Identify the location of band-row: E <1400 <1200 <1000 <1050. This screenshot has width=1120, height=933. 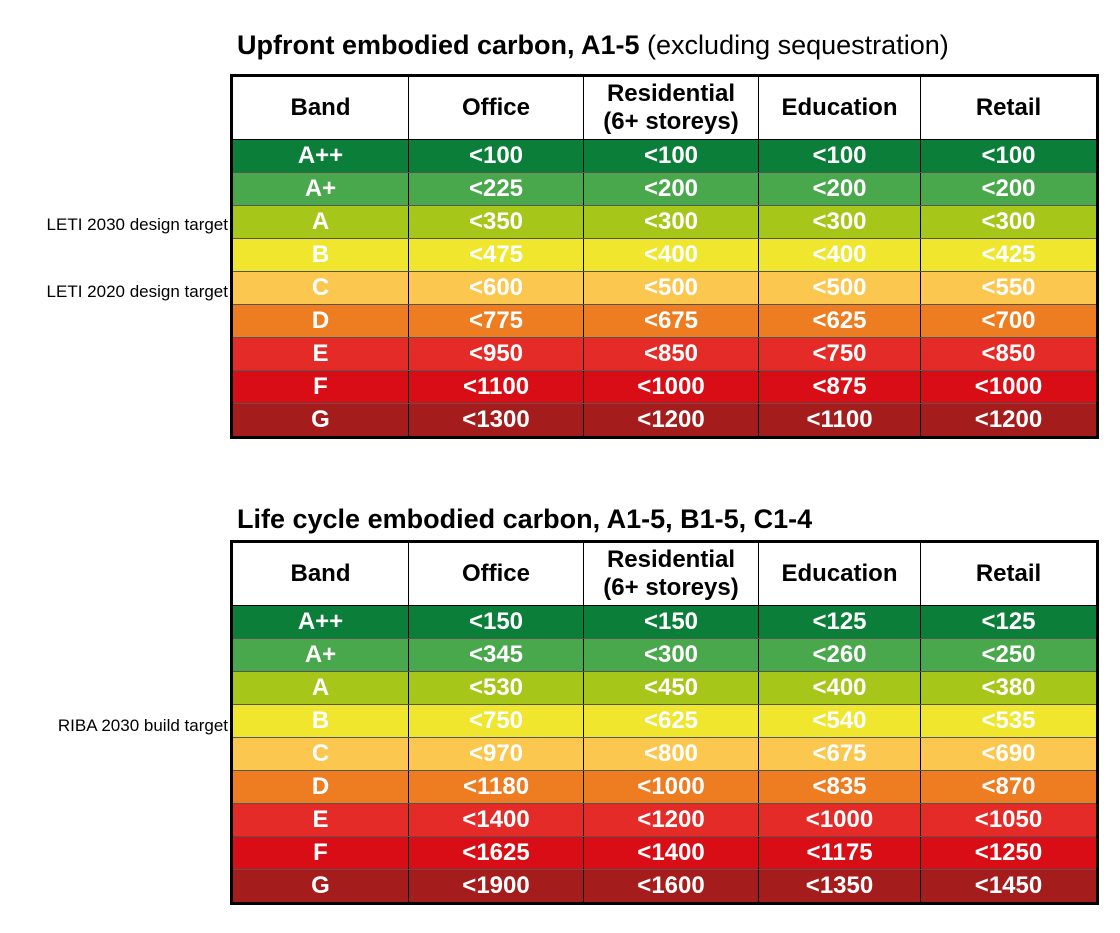
(664, 820).